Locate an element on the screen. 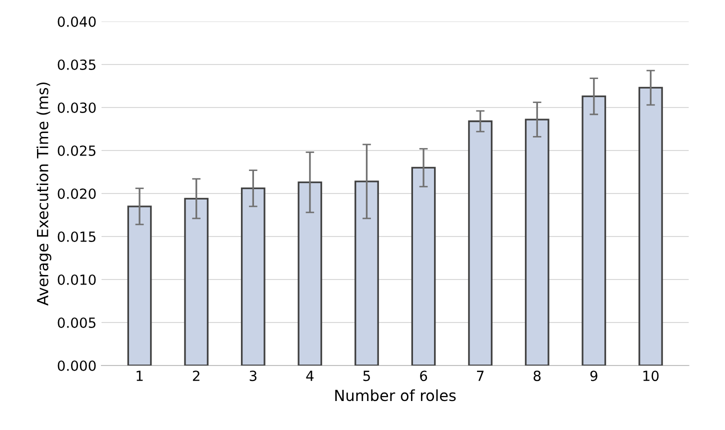 This screenshot has width=725, height=430. y-tick-label: 0.030 is located at coordinates (77, 107).